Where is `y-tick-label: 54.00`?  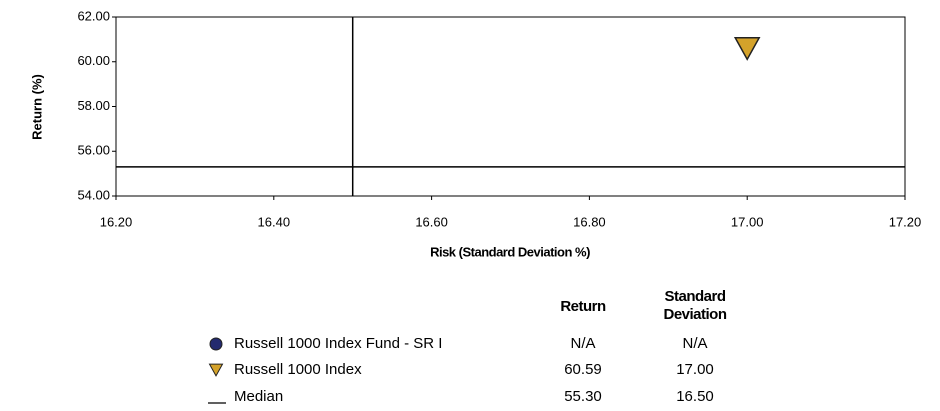 y-tick-label: 54.00 is located at coordinates (93, 194).